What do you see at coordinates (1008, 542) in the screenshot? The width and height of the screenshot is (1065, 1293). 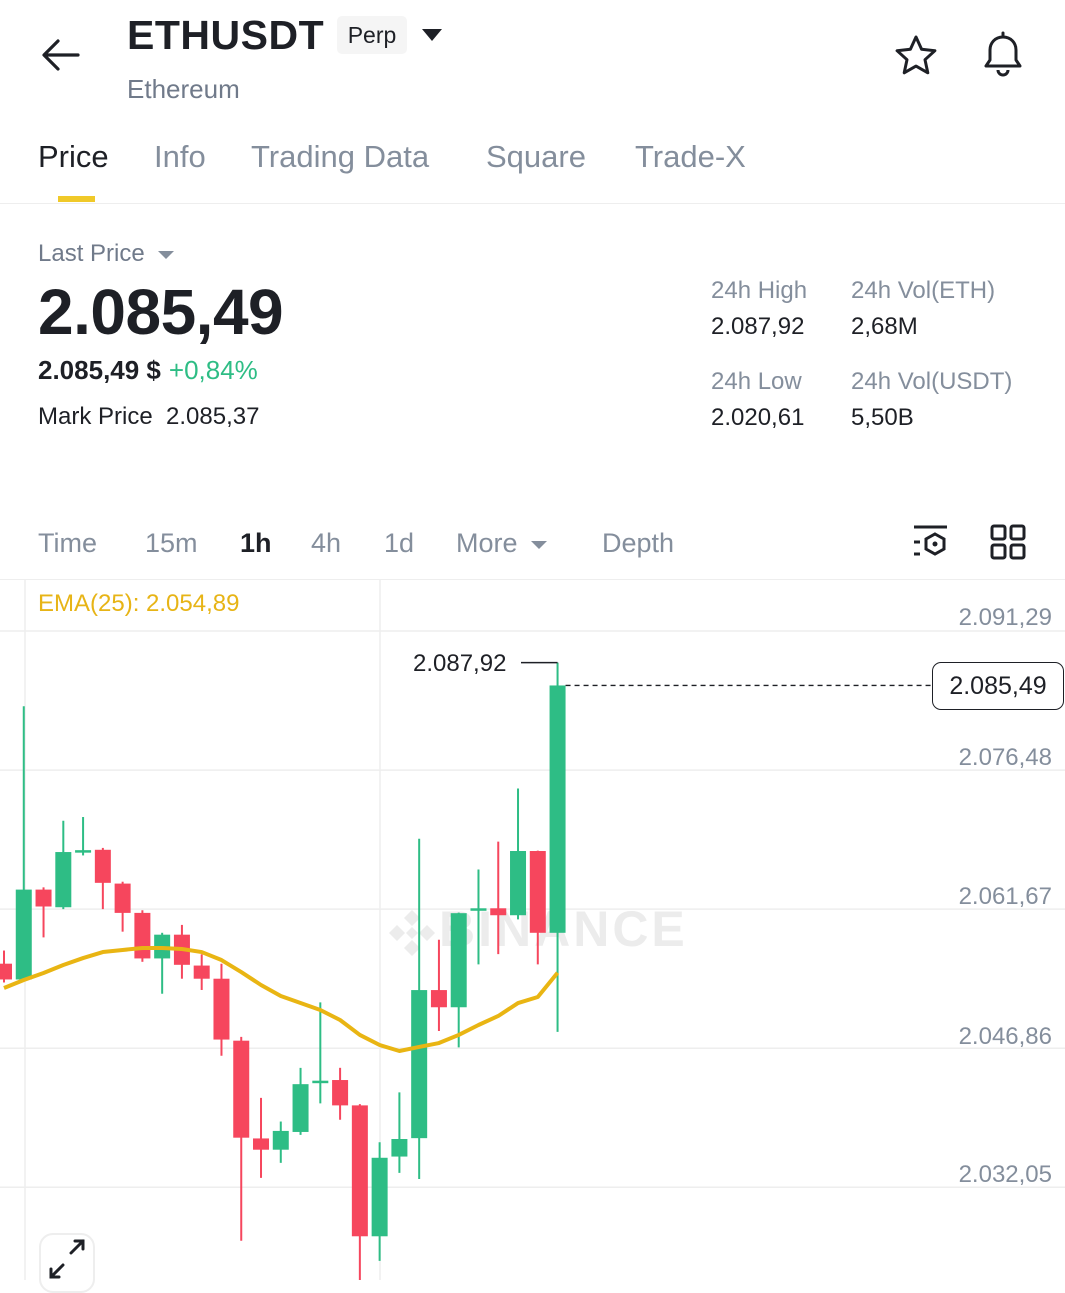 I see `grid-layout-icon` at bounding box center [1008, 542].